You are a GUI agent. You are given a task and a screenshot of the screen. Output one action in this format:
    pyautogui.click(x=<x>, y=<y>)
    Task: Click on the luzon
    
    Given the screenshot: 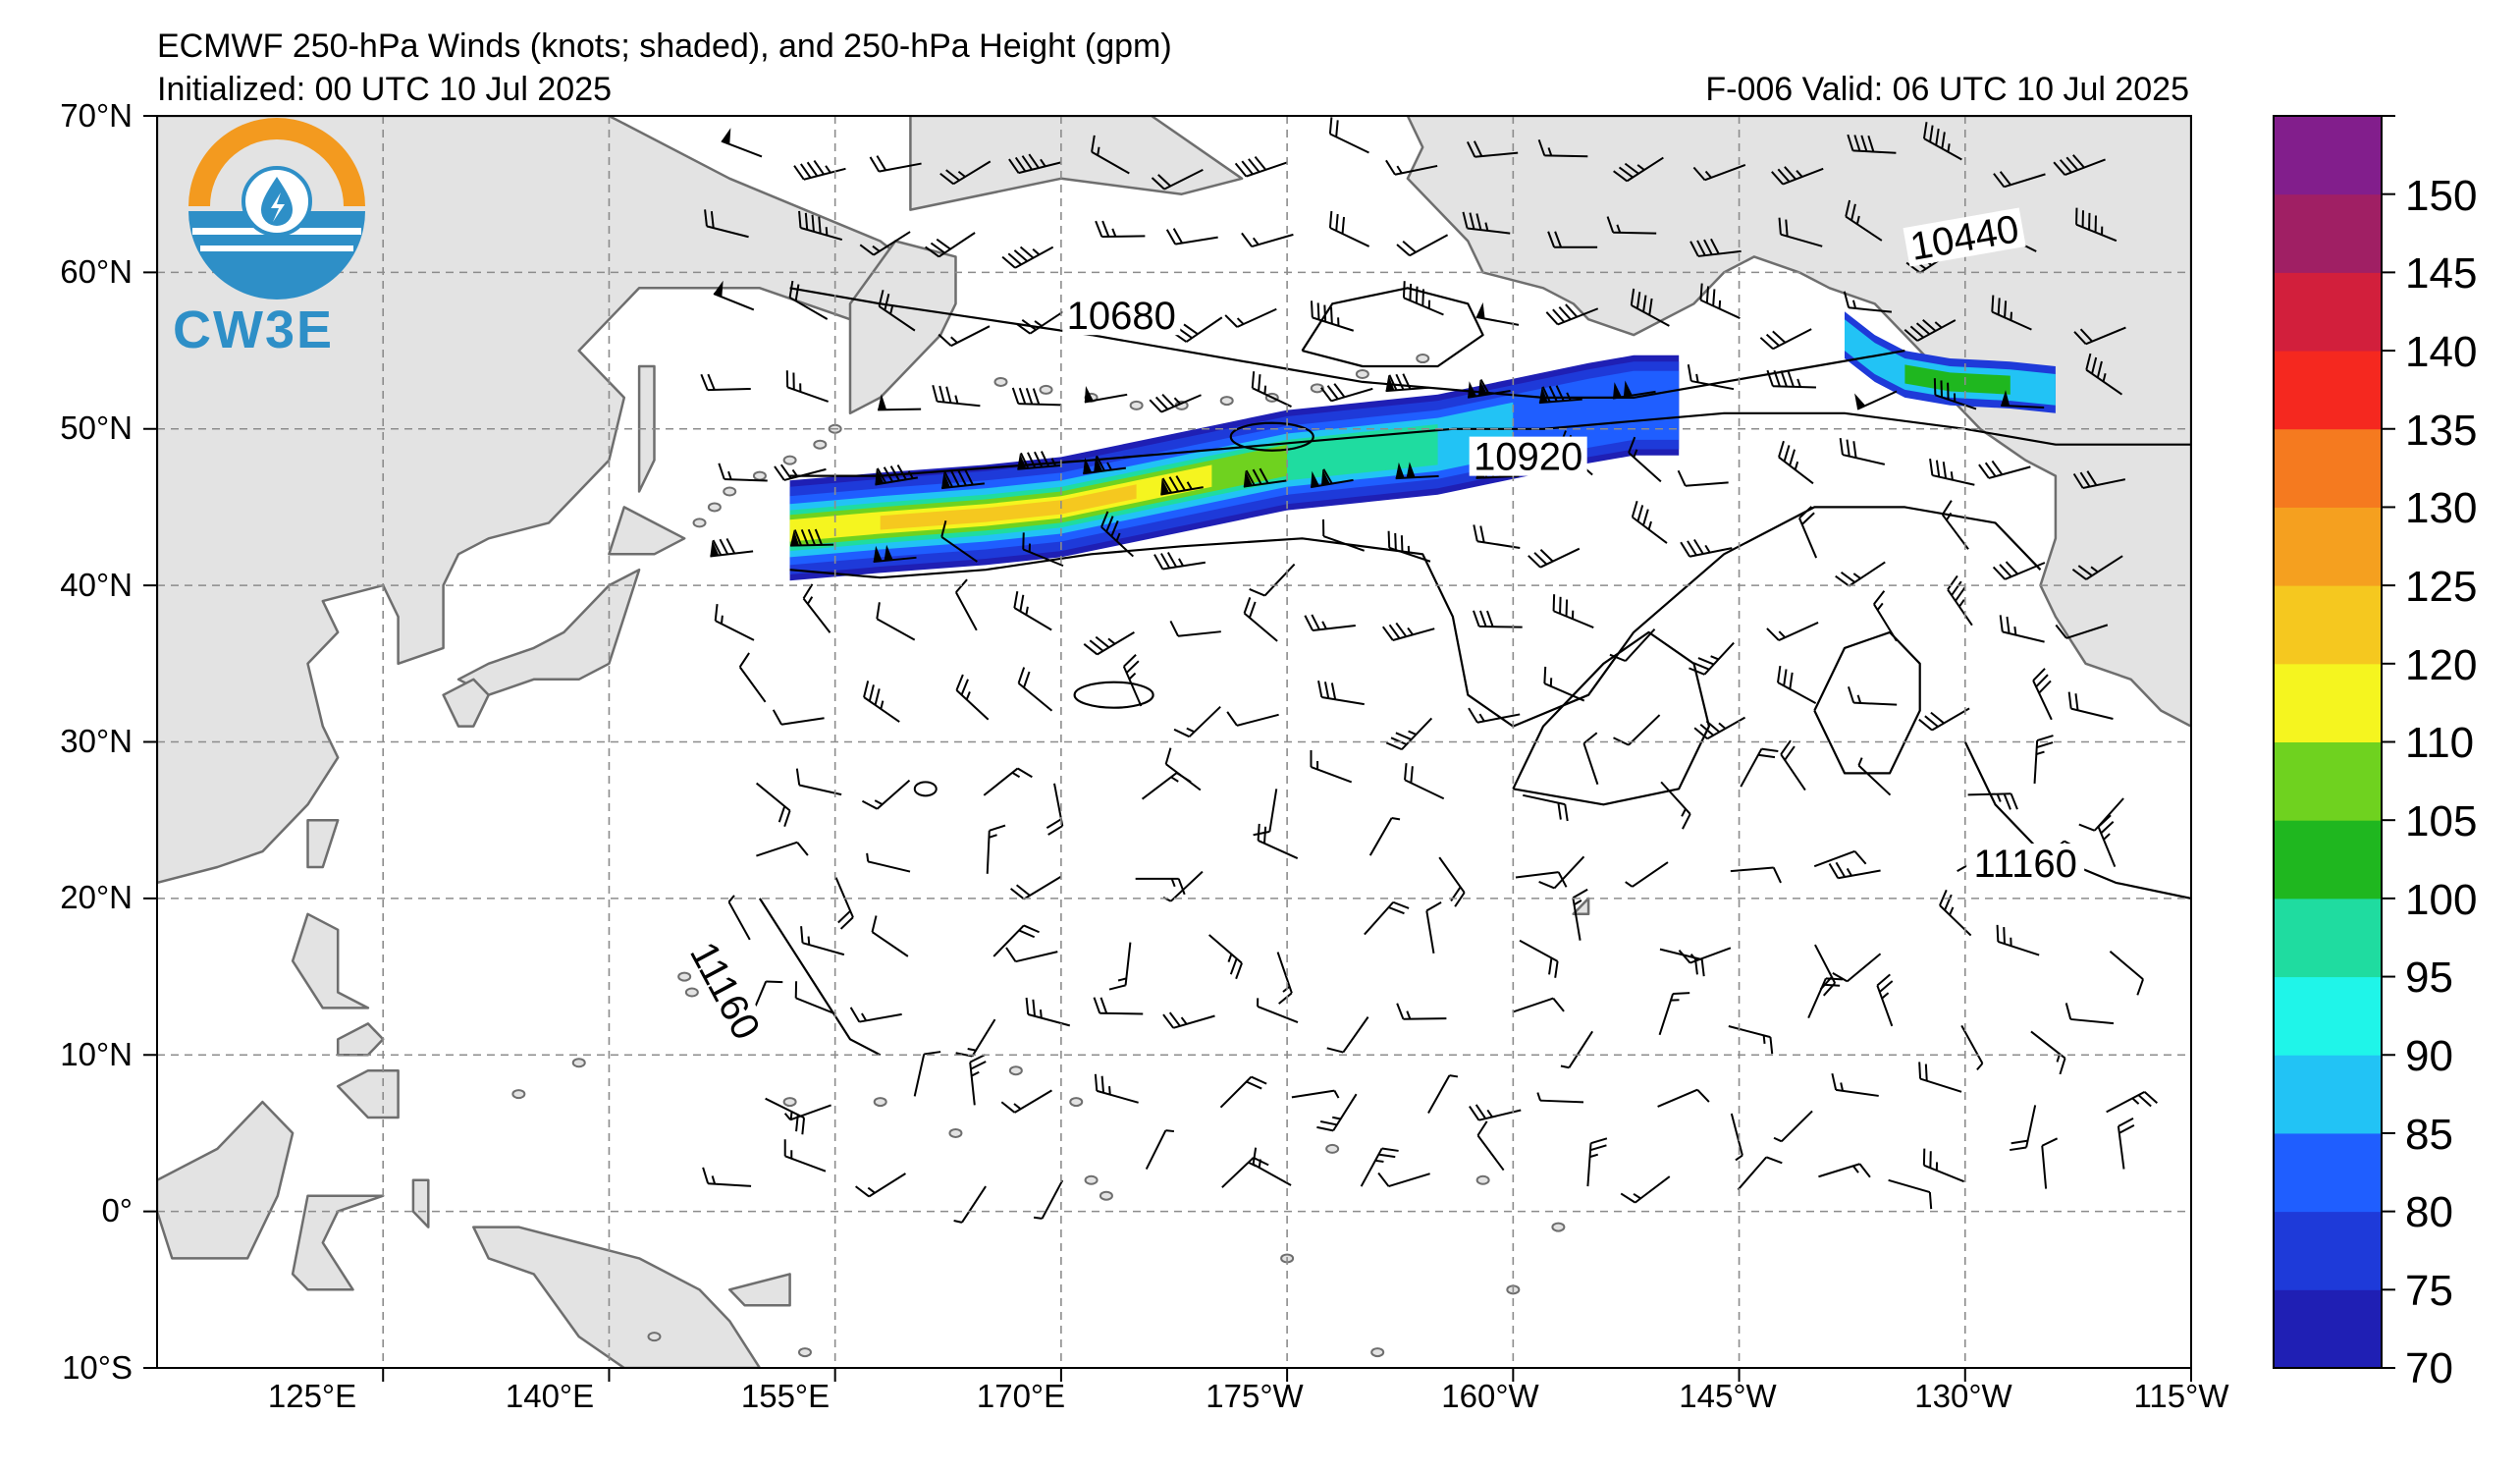 What is the action you would take?
    pyautogui.click(x=330, y=960)
    